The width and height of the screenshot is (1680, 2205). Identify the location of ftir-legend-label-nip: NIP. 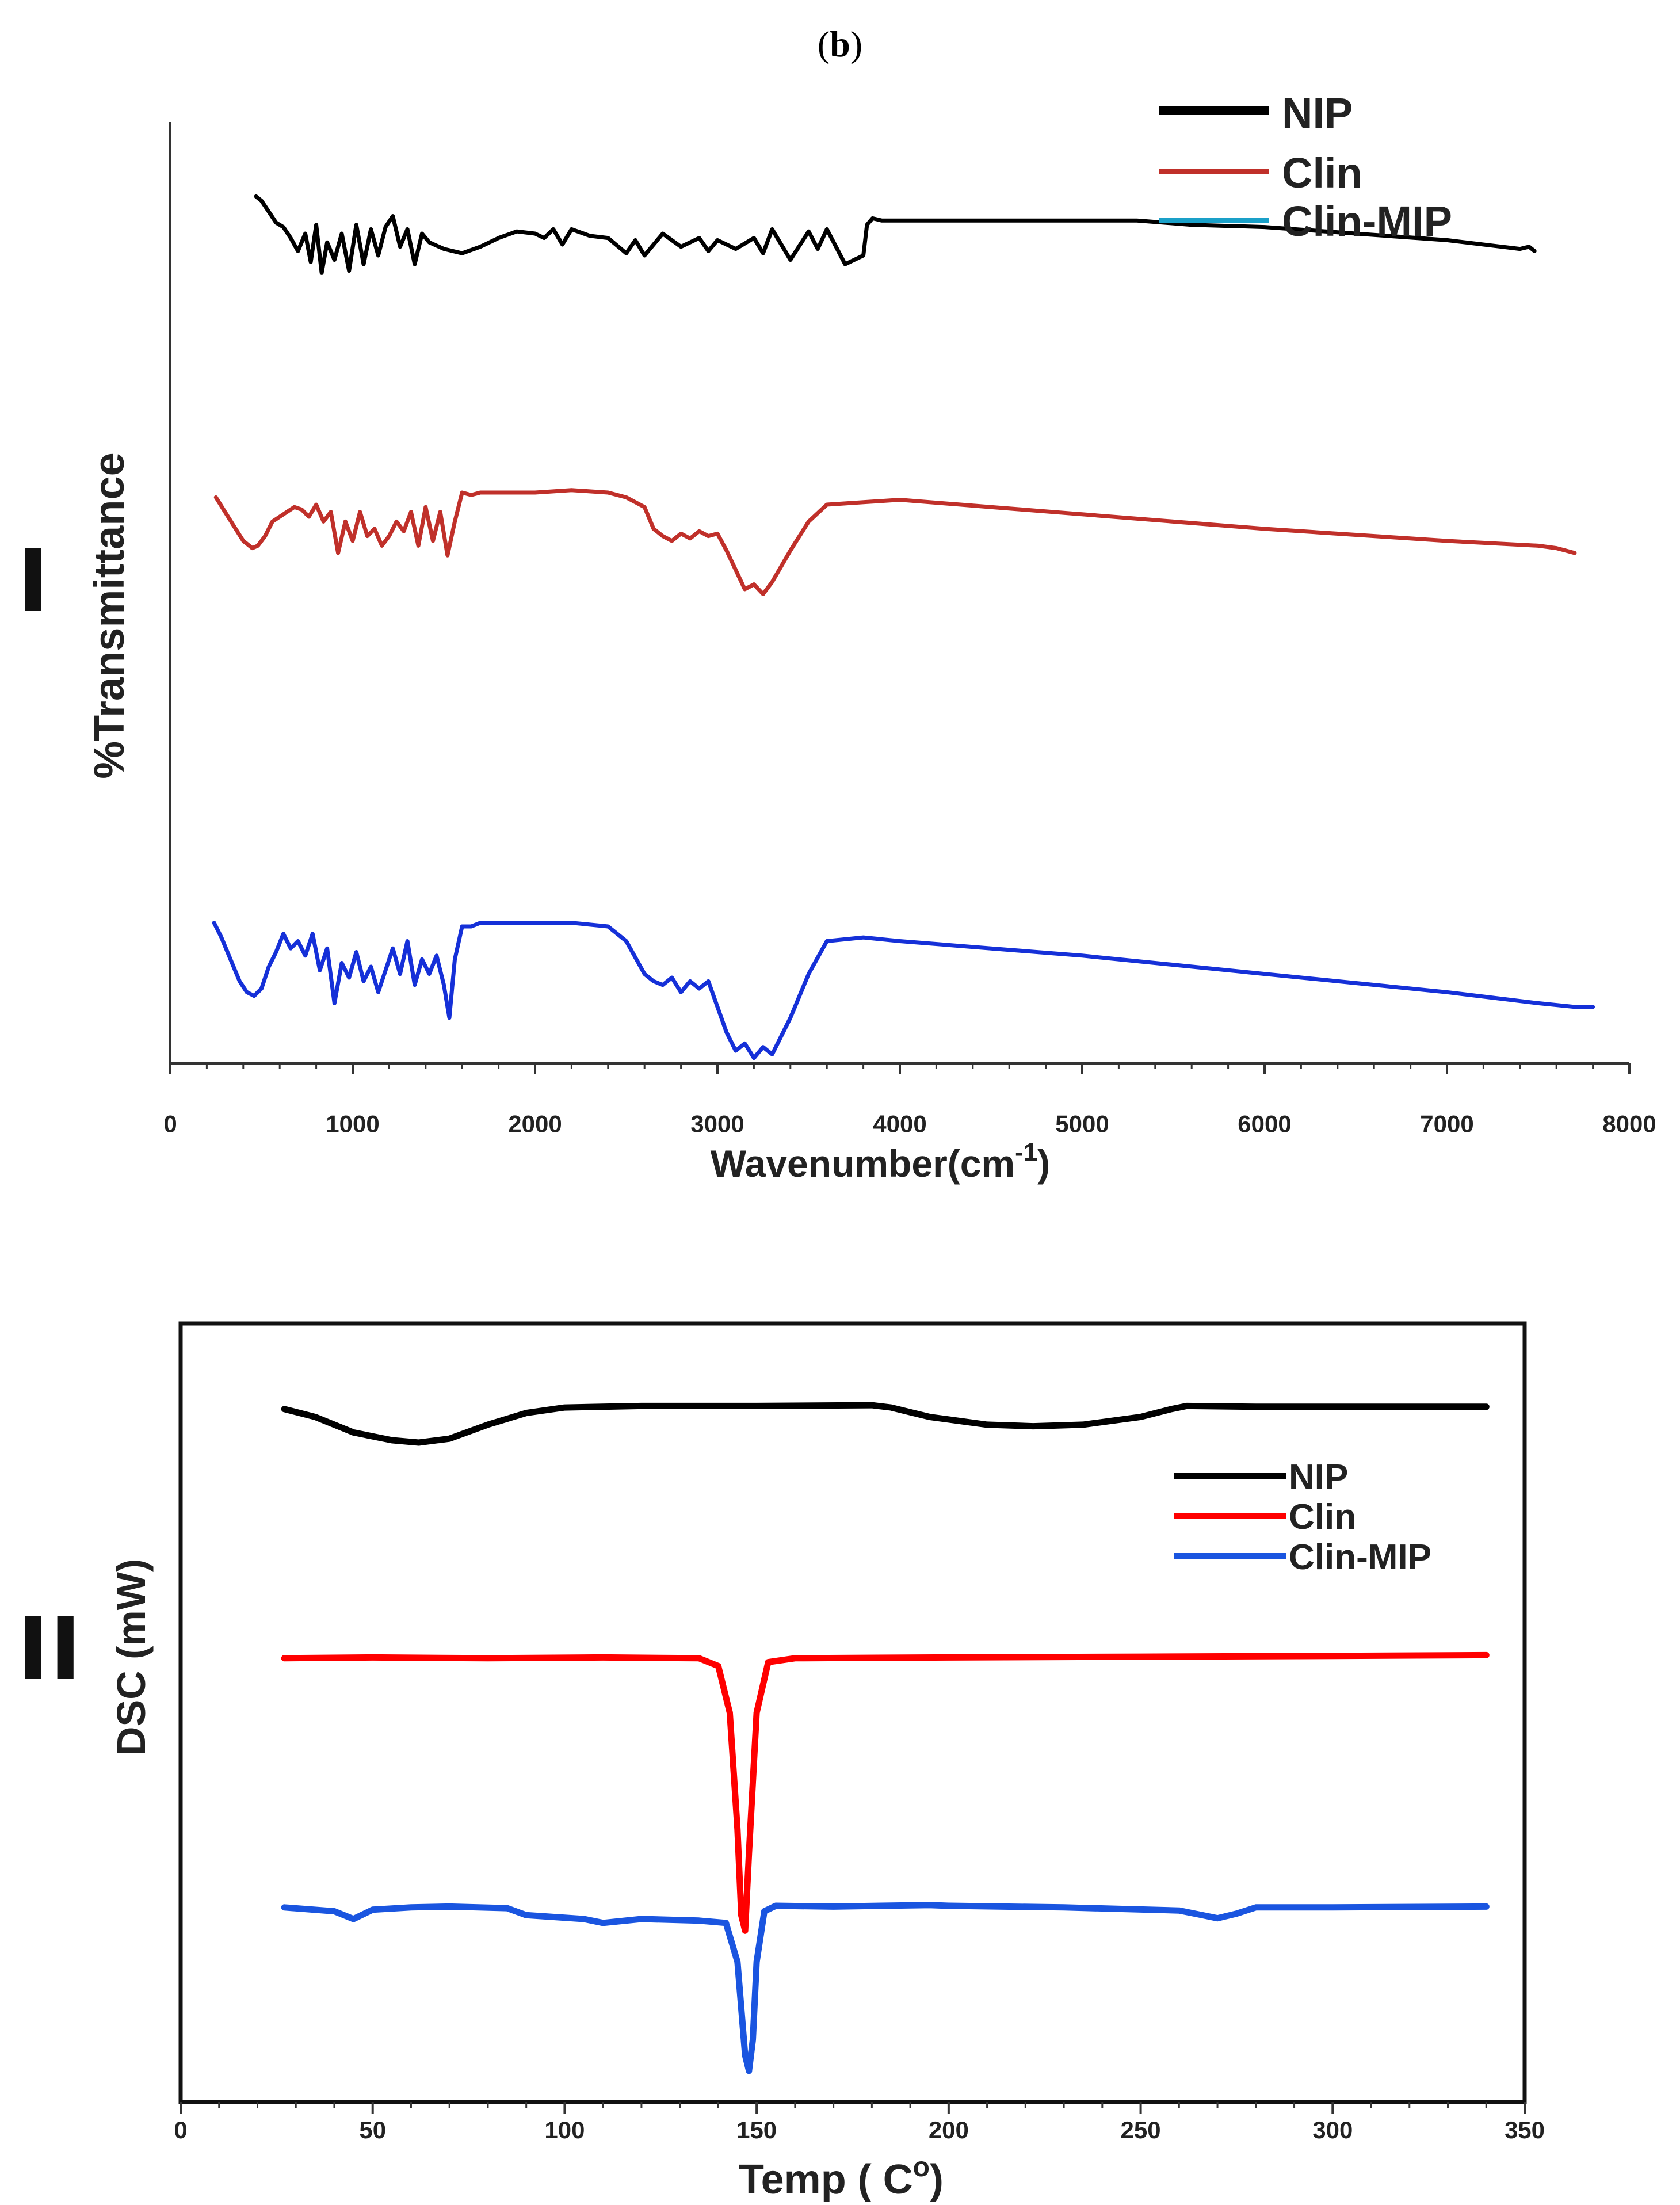
(1317, 113).